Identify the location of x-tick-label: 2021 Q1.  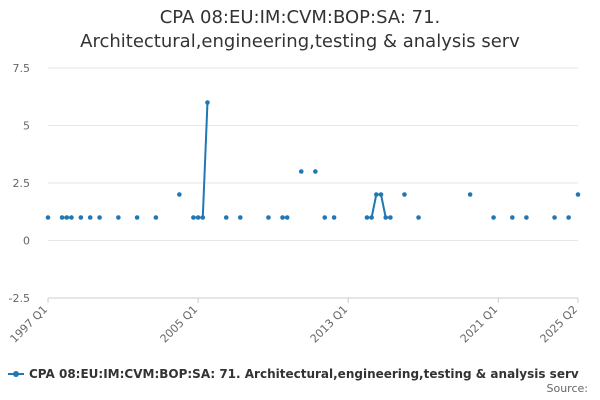
(479, 324).